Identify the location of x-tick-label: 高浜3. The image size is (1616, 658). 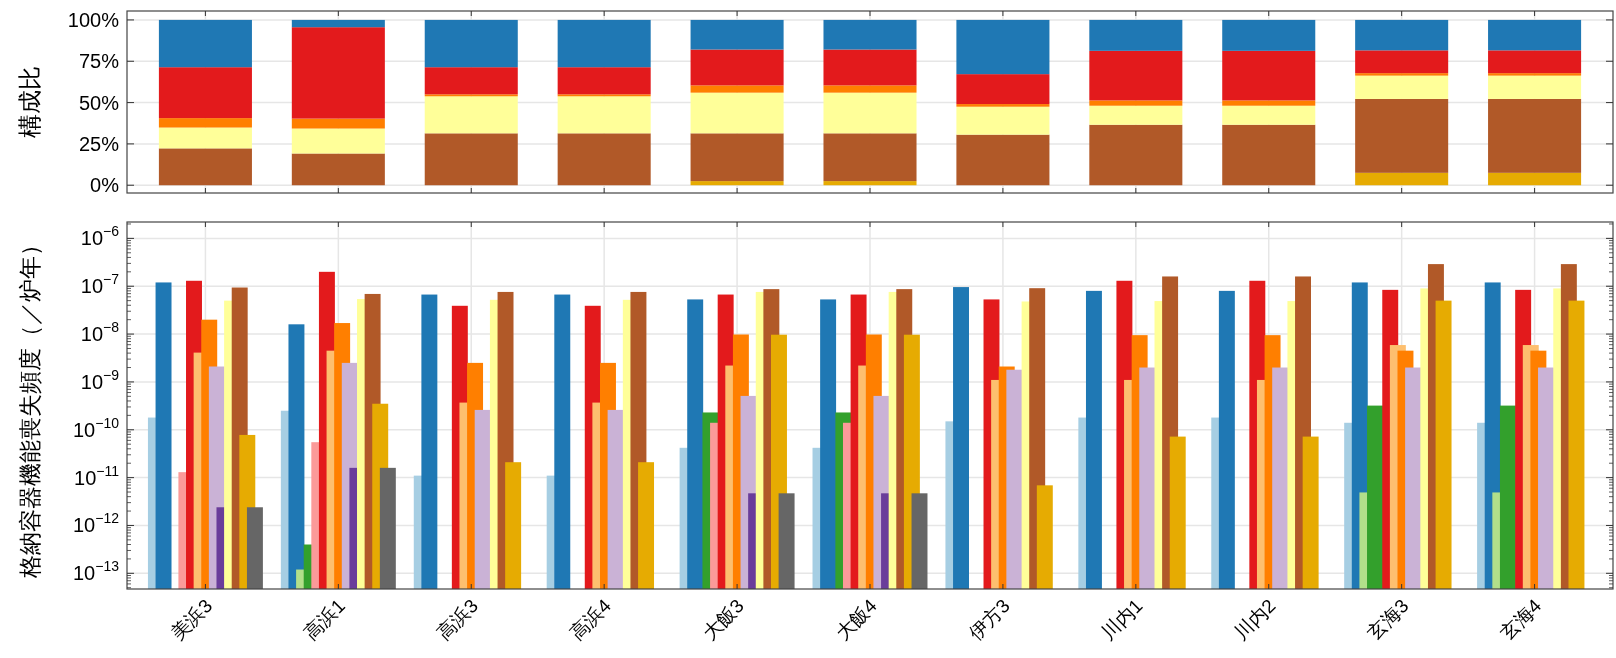
(457, 619).